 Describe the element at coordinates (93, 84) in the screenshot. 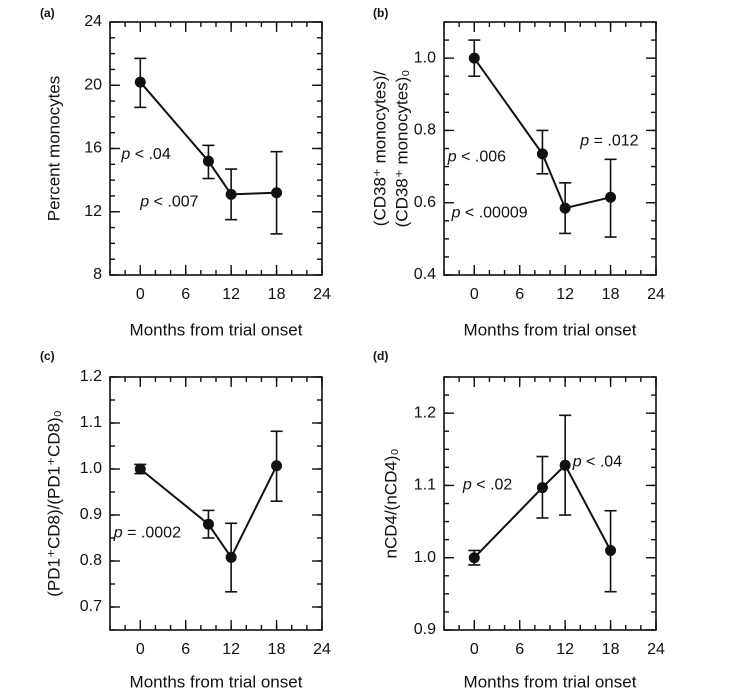

I see `y-tick-label: 20` at that location.